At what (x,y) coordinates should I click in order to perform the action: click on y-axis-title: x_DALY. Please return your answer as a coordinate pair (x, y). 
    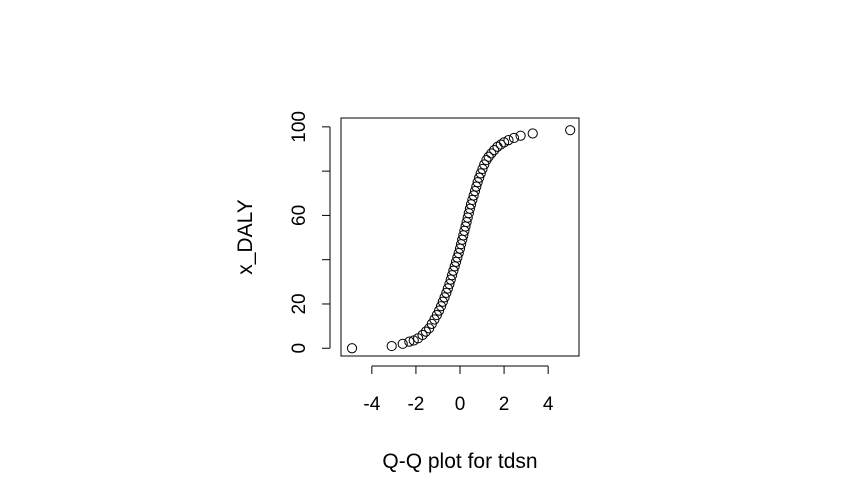
    Looking at the image, I should click on (245, 236).